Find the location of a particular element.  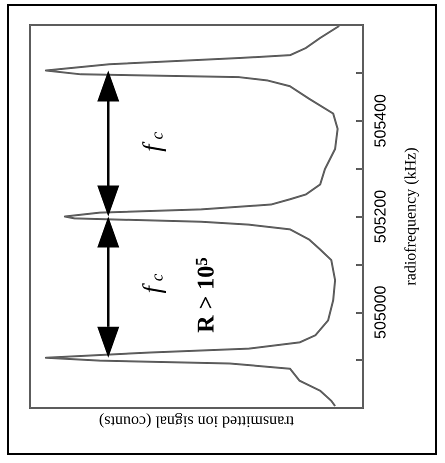

y-axis-title: radiofrequency (kHz) is located at coordinates (411, 216).